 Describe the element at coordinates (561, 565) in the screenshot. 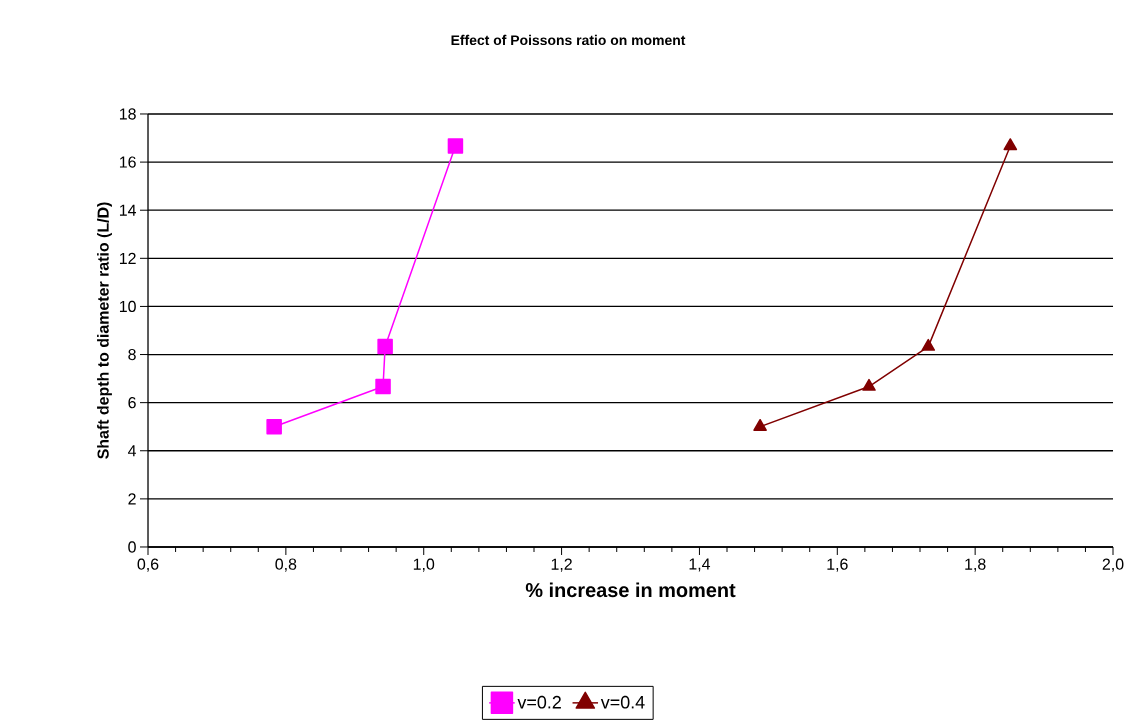

I see `x-tick-label: 1,2` at that location.